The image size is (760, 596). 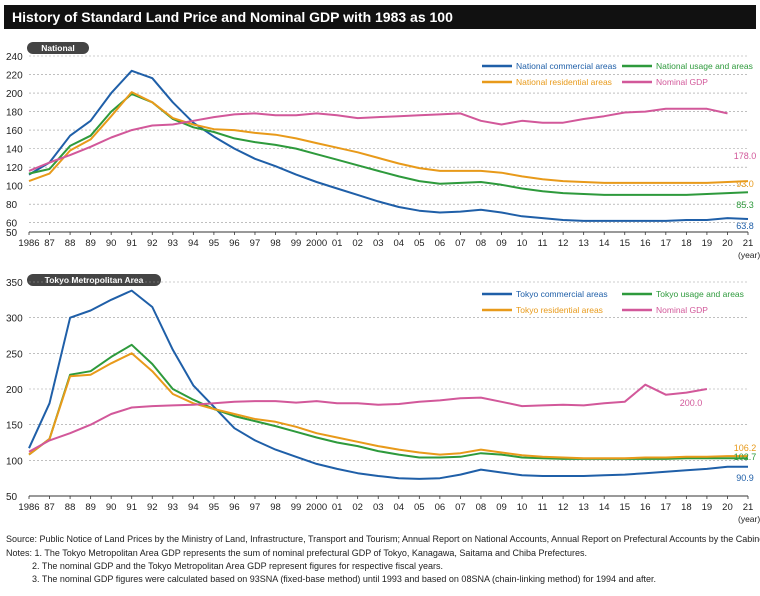 I want to click on end-value-label: 102.7, so click(x=745, y=457).